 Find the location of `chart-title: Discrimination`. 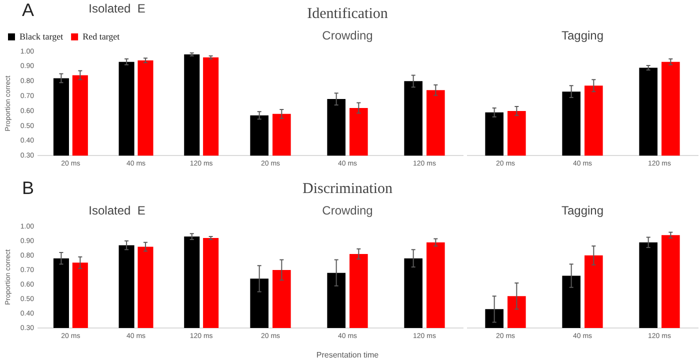

chart-title: Discrimination is located at coordinates (347, 188).